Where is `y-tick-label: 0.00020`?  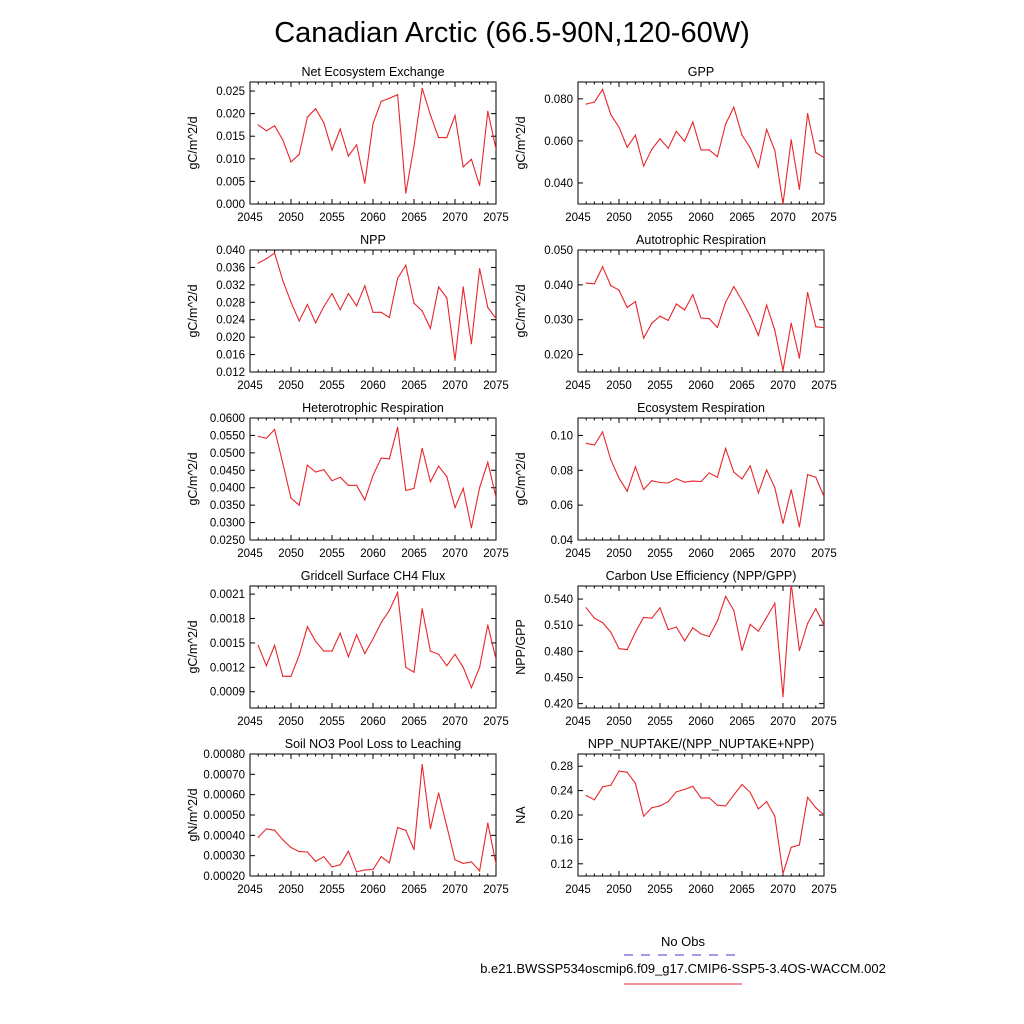 y-tick-label: 0.00020 is located at coordinates (224, 877).